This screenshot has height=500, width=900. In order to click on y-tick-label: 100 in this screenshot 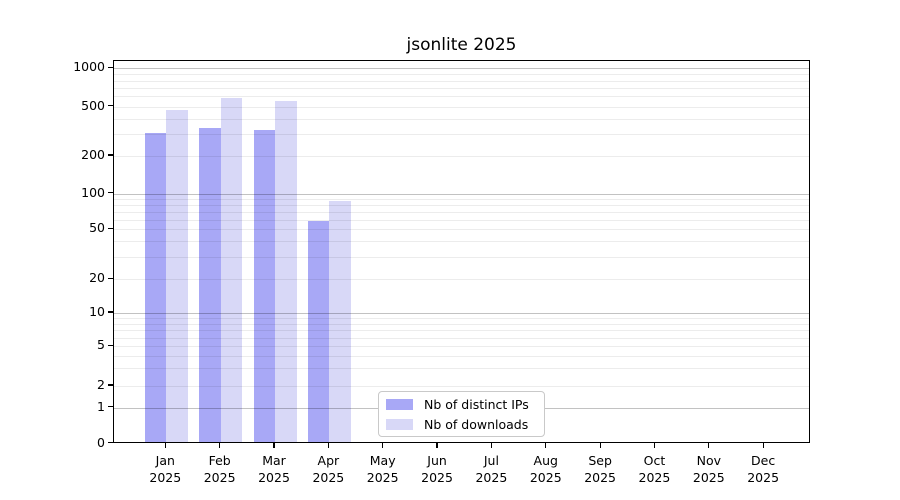, I will do `click(93, 192)`.